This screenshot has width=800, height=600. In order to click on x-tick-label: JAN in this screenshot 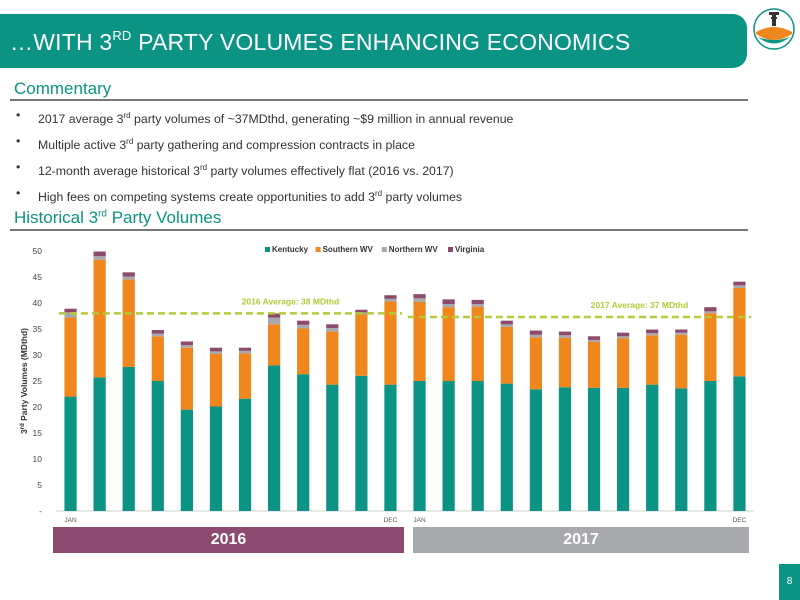, I will do `click(70, 520)`.